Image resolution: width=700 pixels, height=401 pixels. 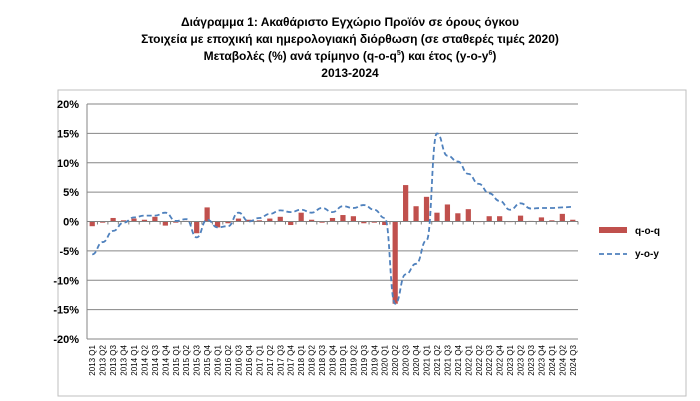 What do you see at coordinates (562, 359) in the screenshot?
I see `x-tick-label: 2024 Q2` at bounding box center [562, 359].